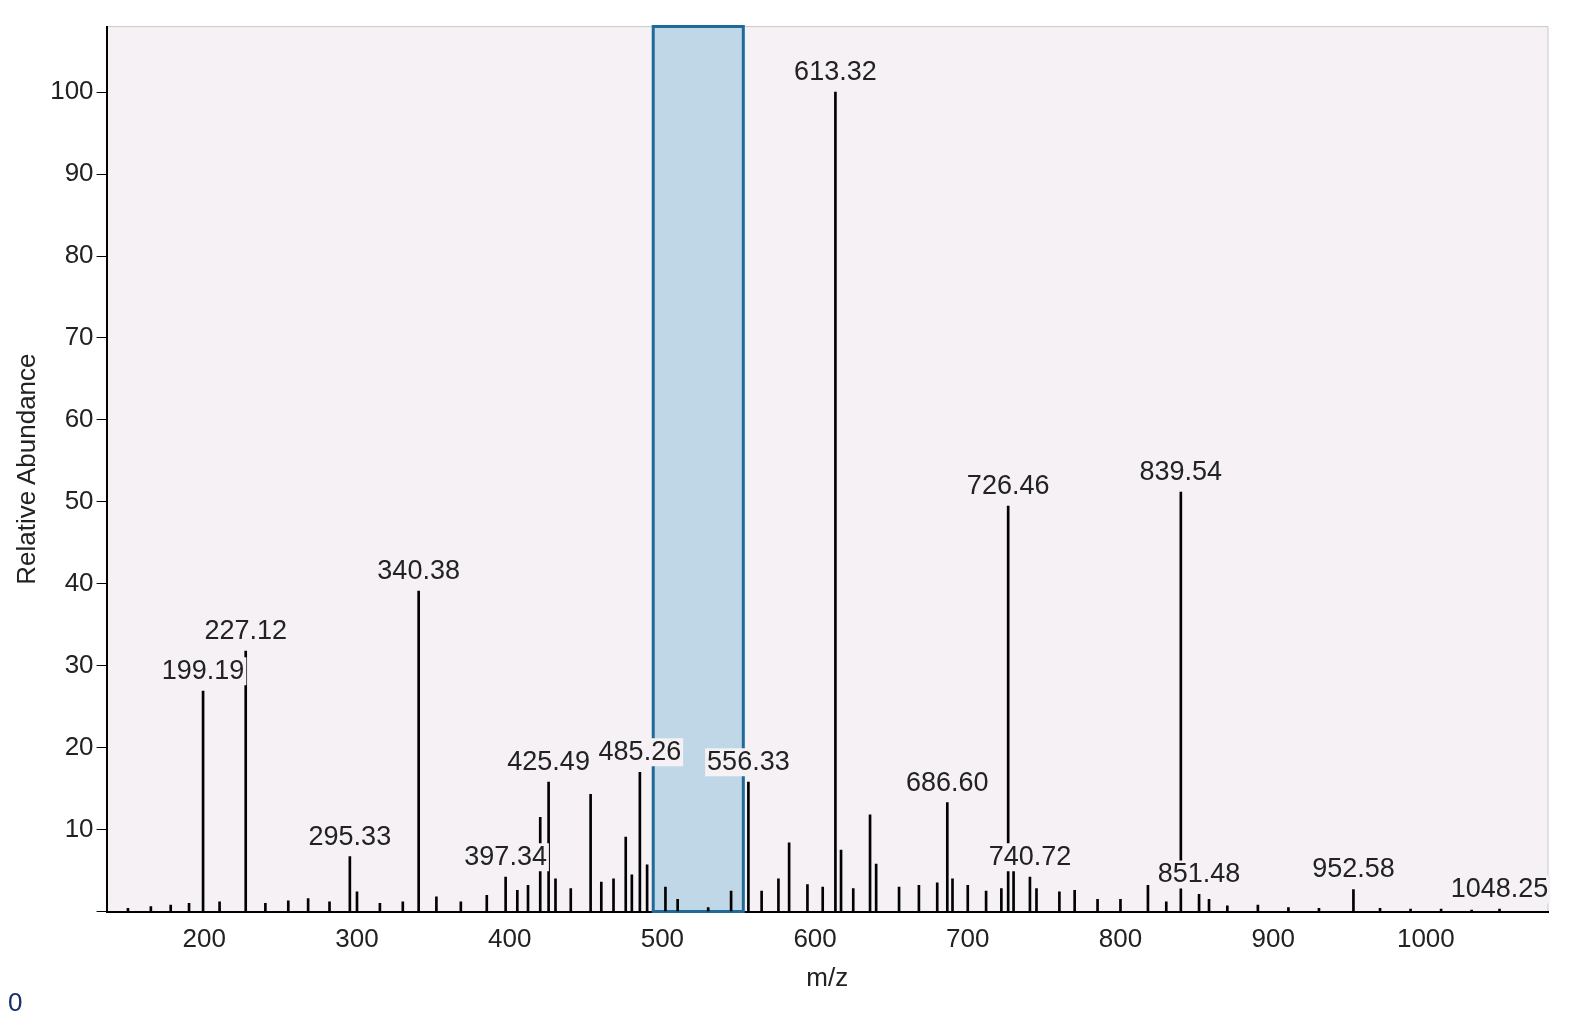  I want to click on annotation: 199.19, so click(203, 670).